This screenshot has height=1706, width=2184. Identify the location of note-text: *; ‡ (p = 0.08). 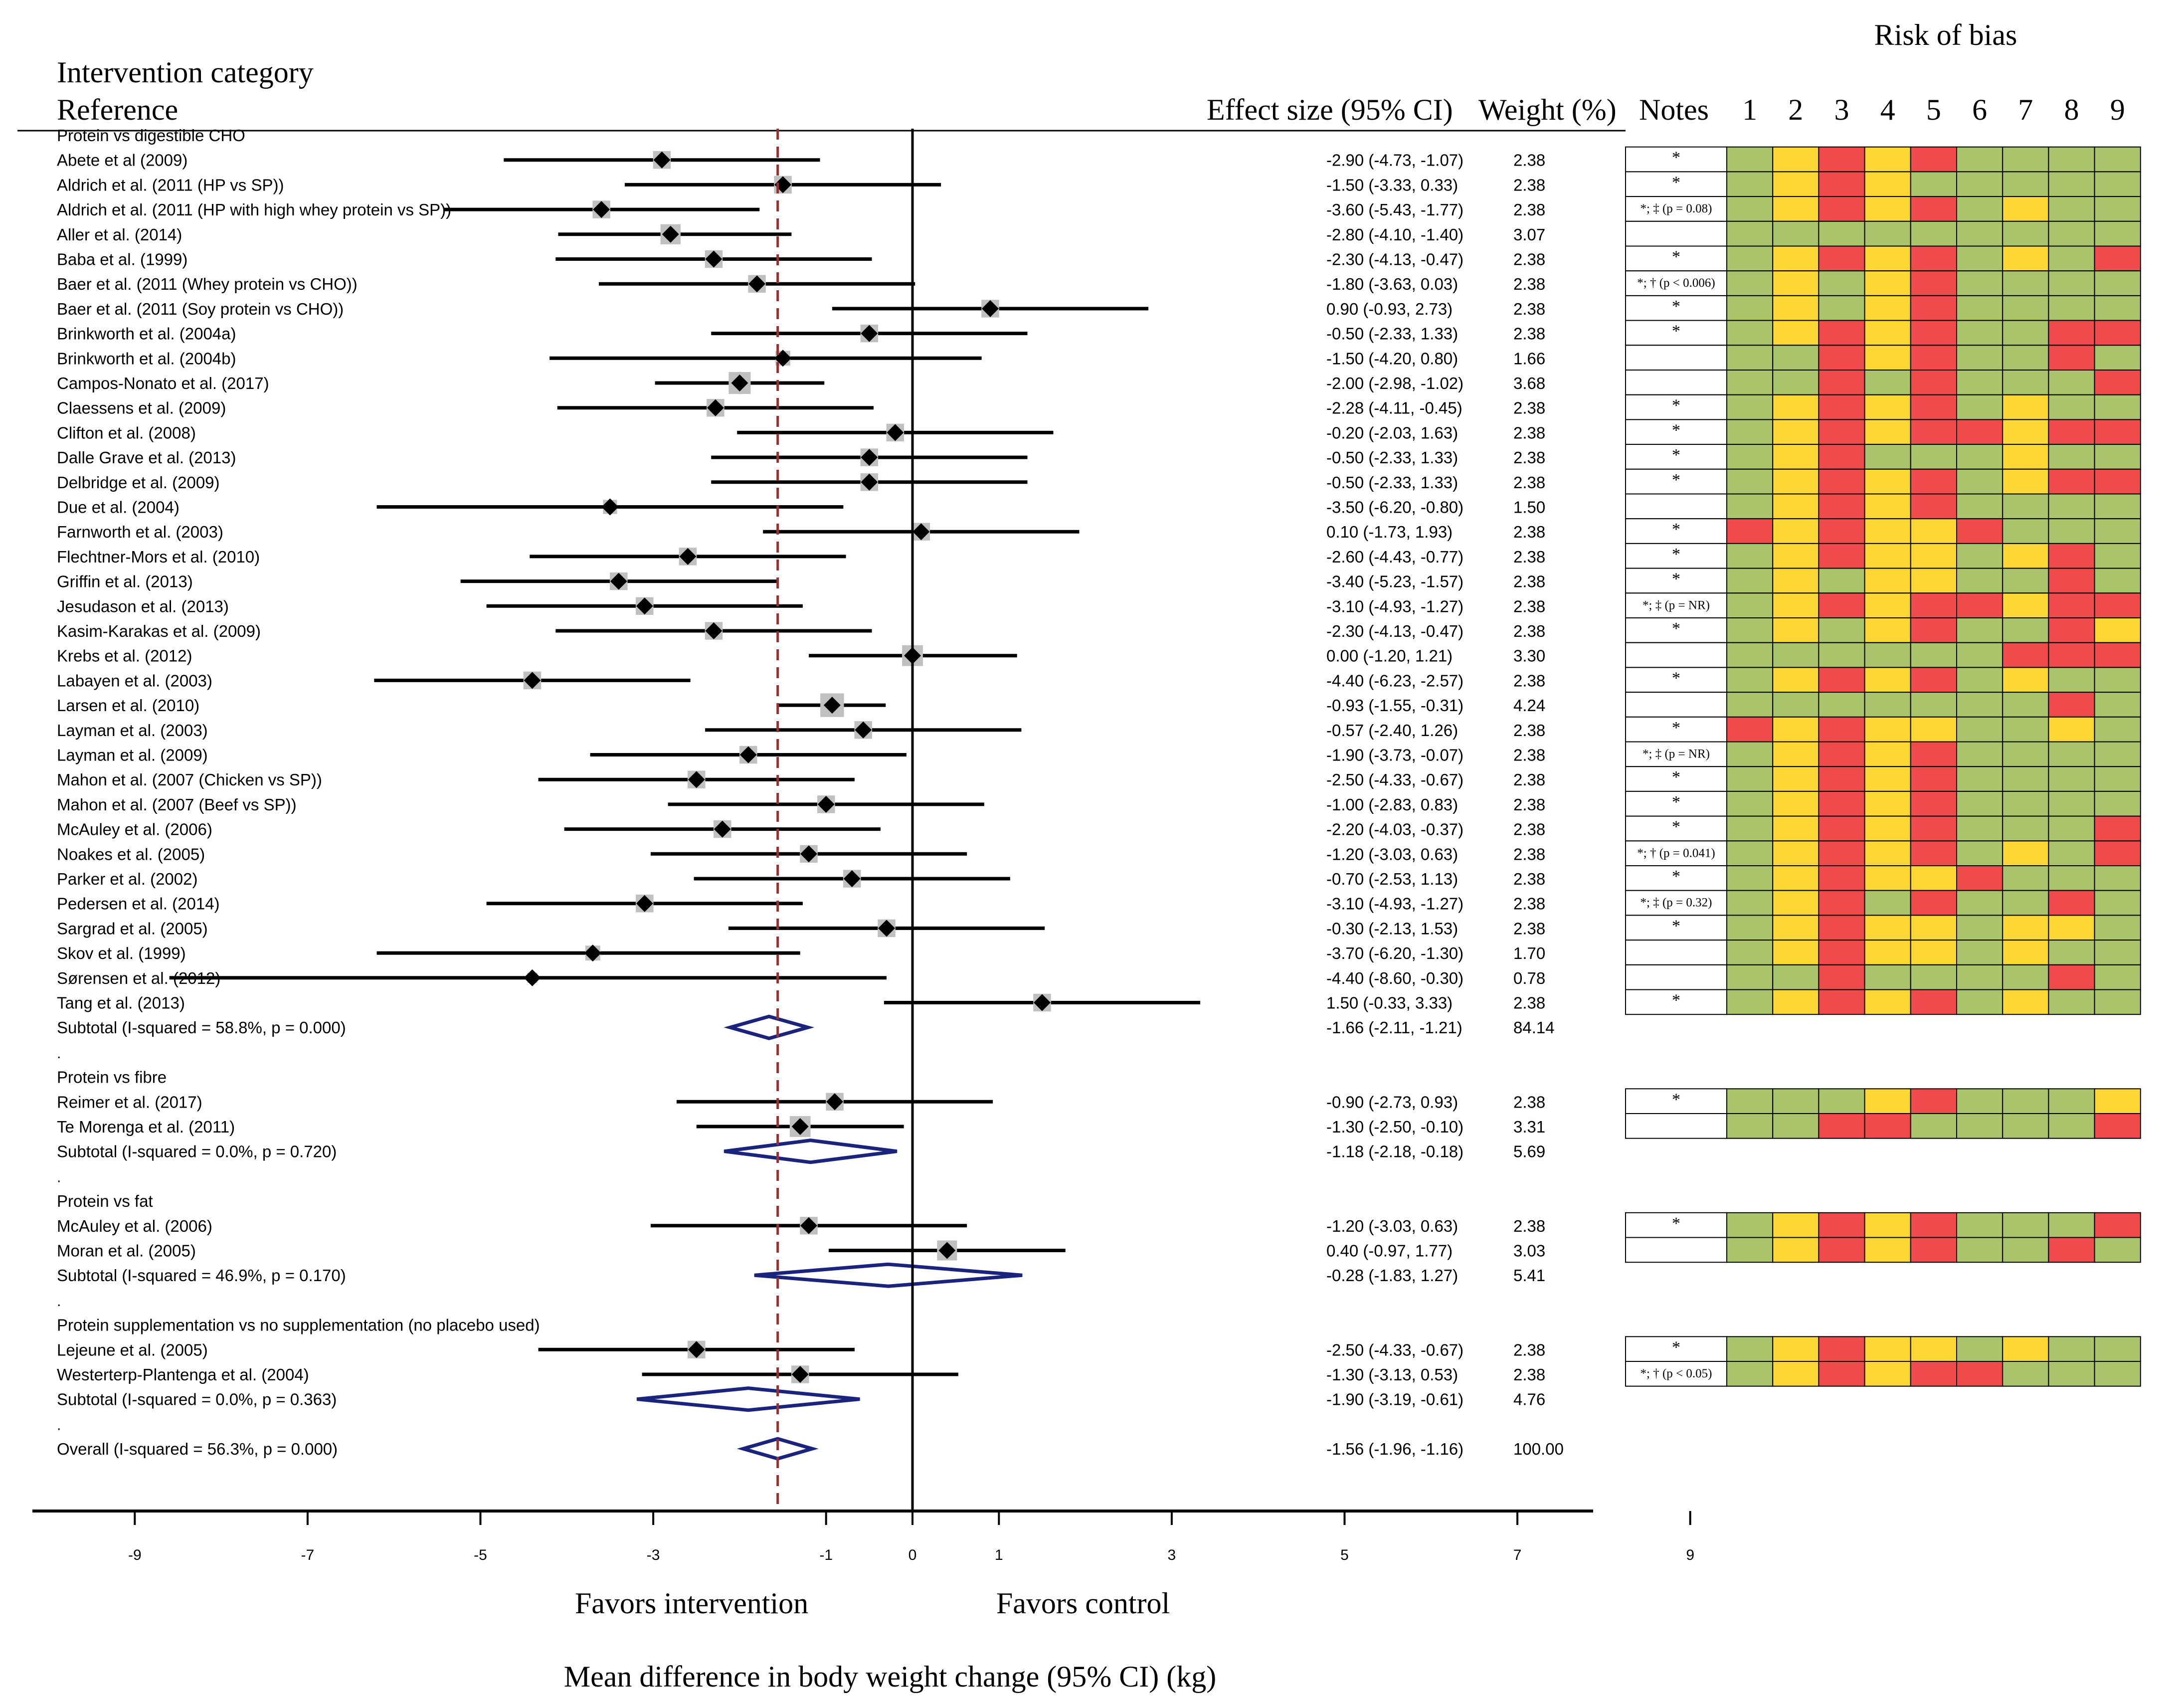
(1676, 208).